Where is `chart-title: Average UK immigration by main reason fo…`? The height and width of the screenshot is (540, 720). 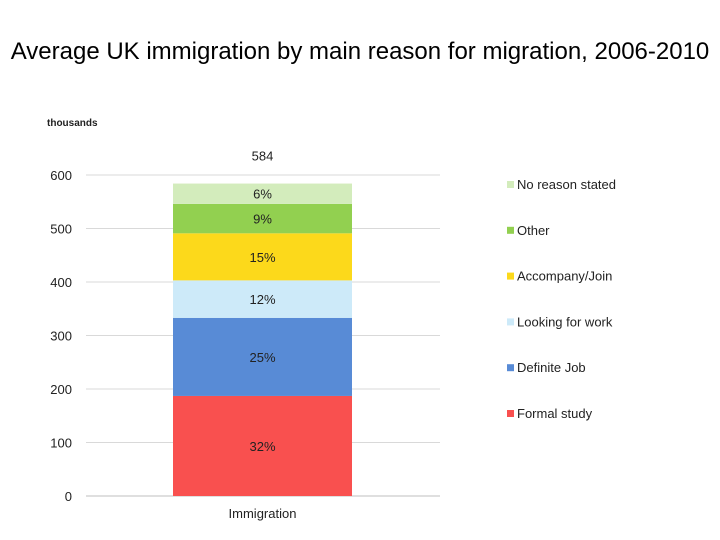
chart-title: Average UK immigration by main reason fo… is located at coordinates (360, 51).